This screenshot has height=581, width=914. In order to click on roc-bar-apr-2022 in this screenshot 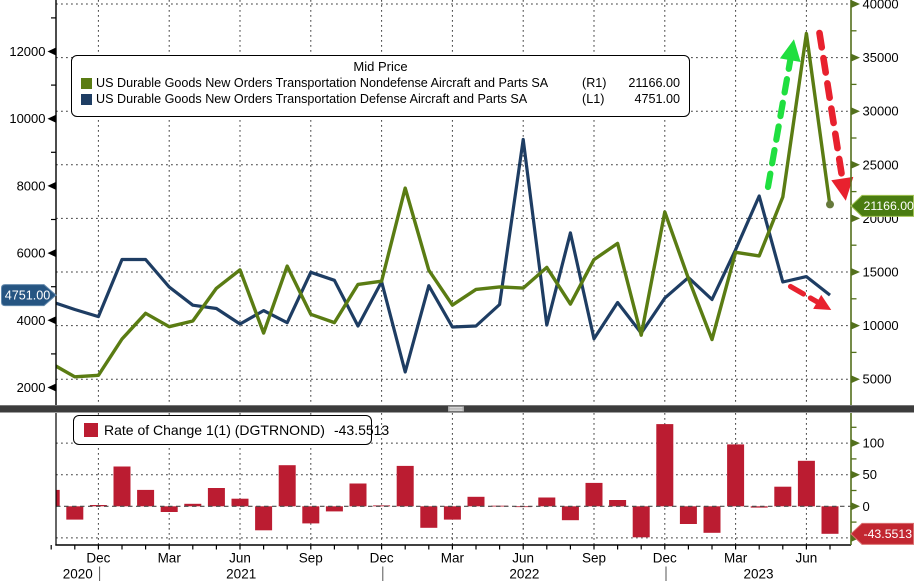, I will do `click(476, 501)`.